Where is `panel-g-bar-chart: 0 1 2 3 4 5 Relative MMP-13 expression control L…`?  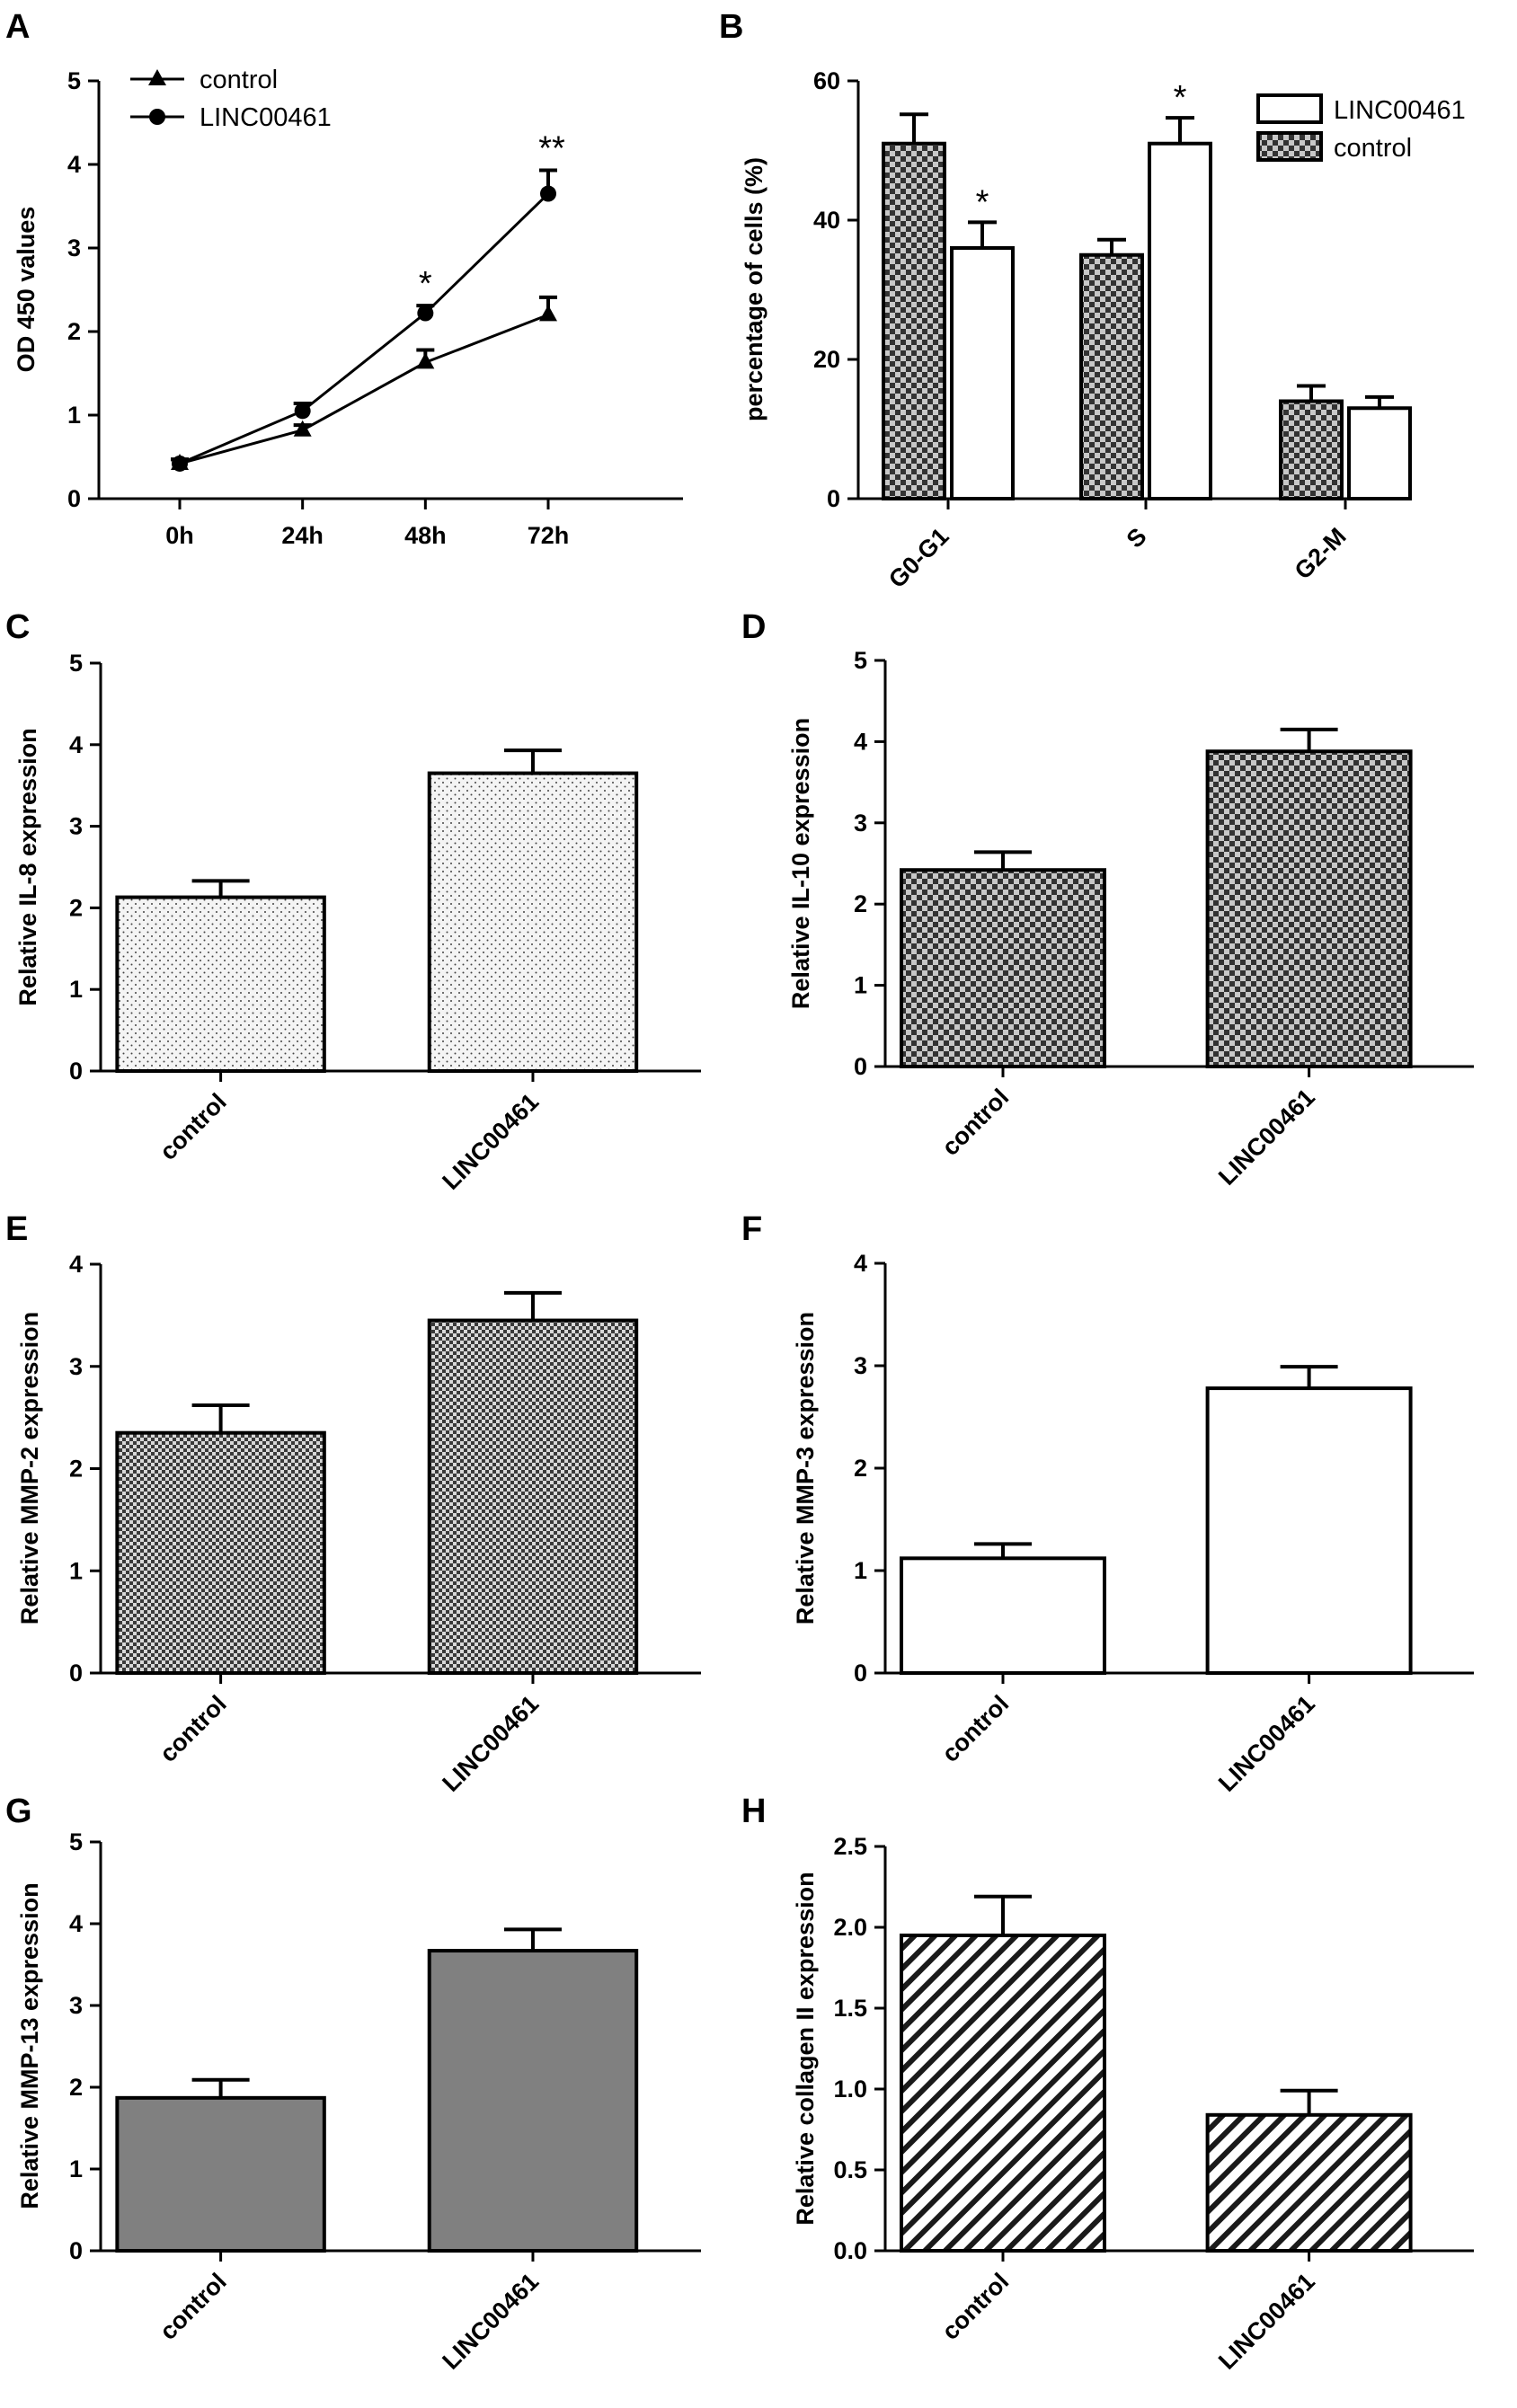
panel-g-bar-chart: 0 1 2 3 4 5 Relative MMP-13 expression control L… is located at coordinates (358, 2101).